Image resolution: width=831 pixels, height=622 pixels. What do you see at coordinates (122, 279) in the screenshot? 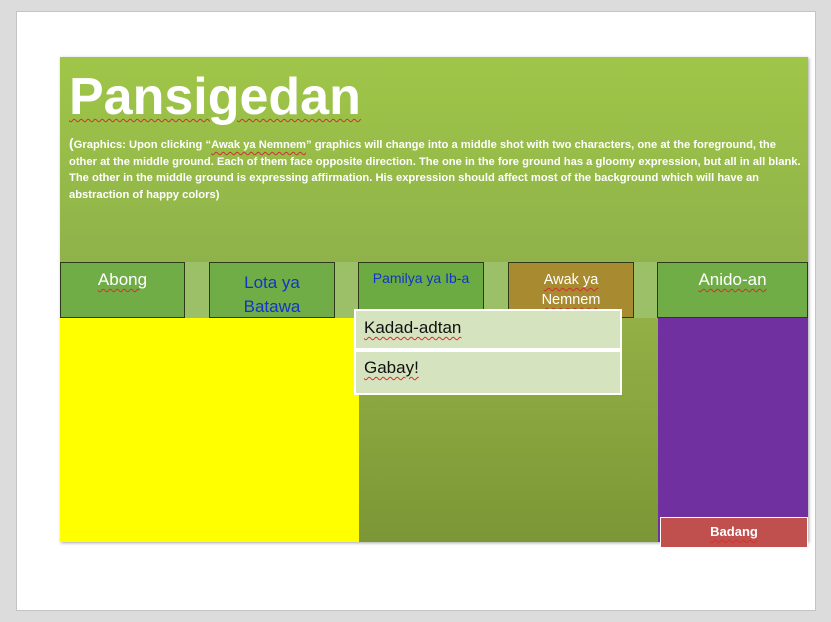
I see `tab-abong-label: Abong` at bounding box center [122, 279].